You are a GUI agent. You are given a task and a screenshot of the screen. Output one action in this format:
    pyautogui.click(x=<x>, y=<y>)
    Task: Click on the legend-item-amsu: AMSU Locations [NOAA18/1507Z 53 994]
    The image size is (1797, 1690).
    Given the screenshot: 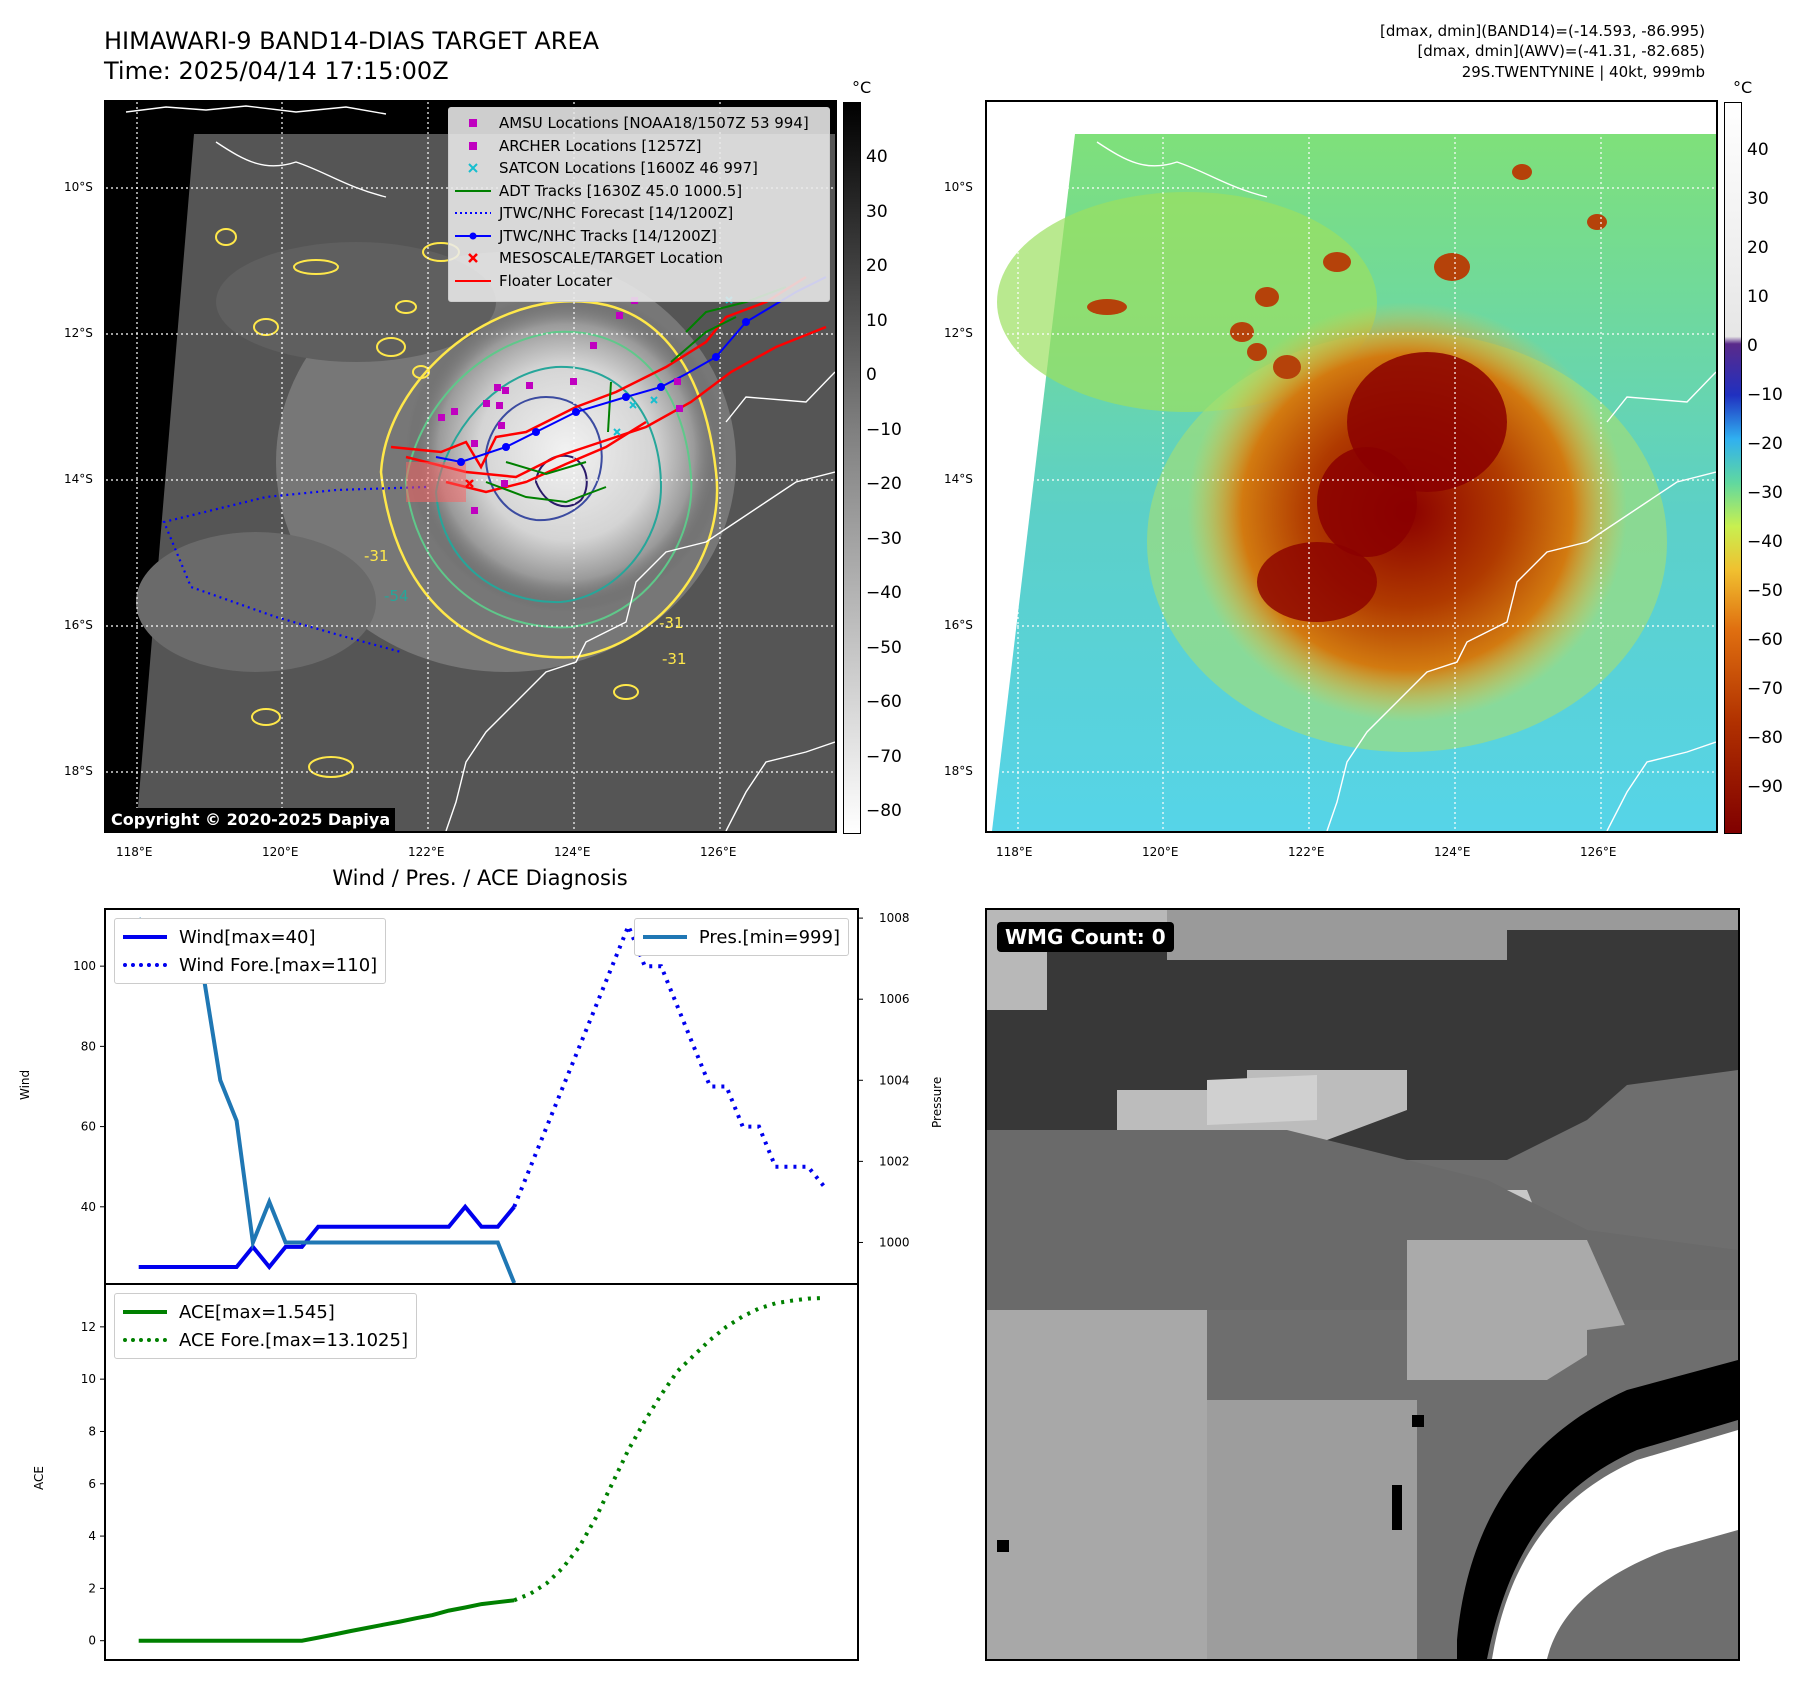 What is the action you would take?
    pyautogui.click(x=639, y=123)
    